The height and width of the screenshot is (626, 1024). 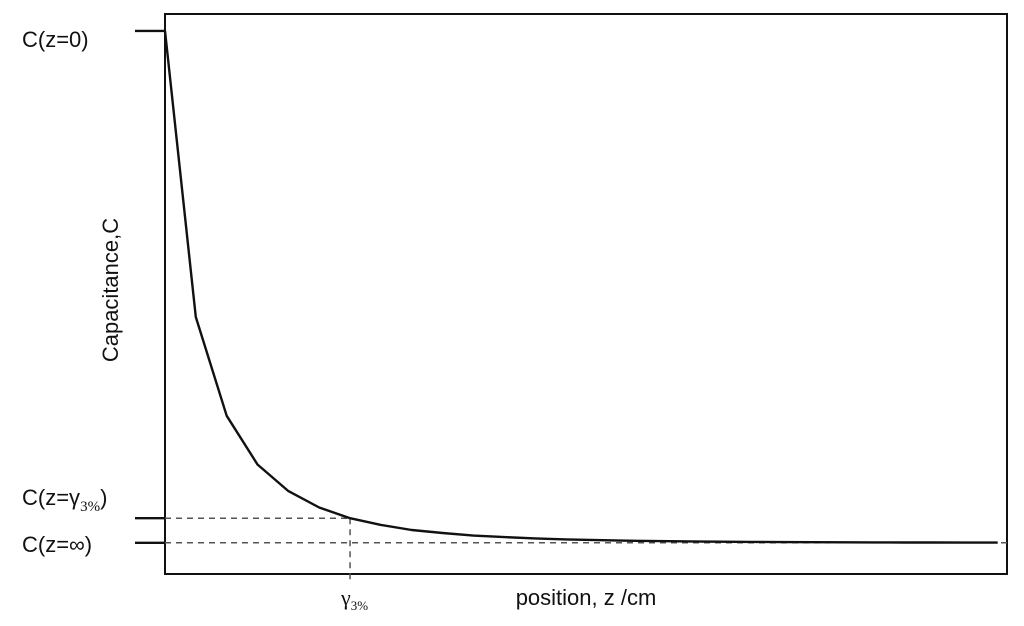 What do you see at coordinates (586, 550) in the screenshot?
I see `guide-lines` at bounding box center [586, 550].